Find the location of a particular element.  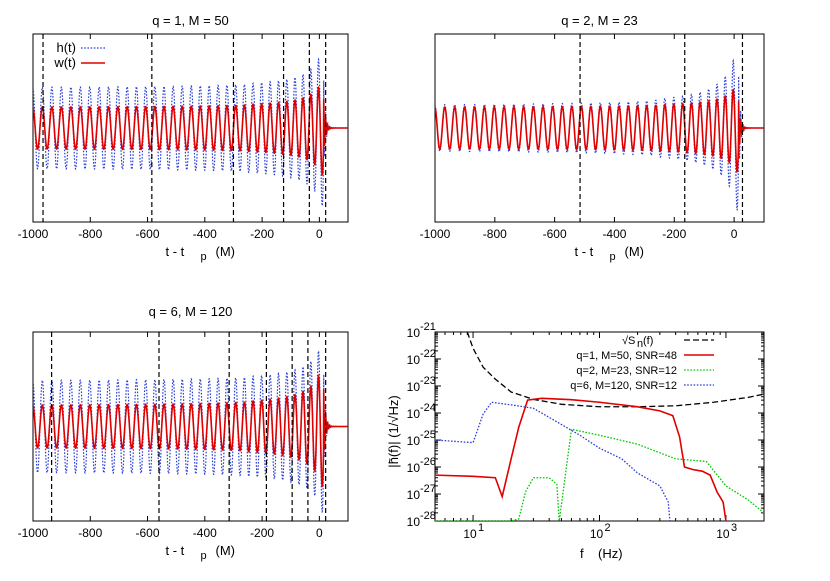

legend-label: q=6, M=120, SNR=12 is located at coordinates (623, 386).